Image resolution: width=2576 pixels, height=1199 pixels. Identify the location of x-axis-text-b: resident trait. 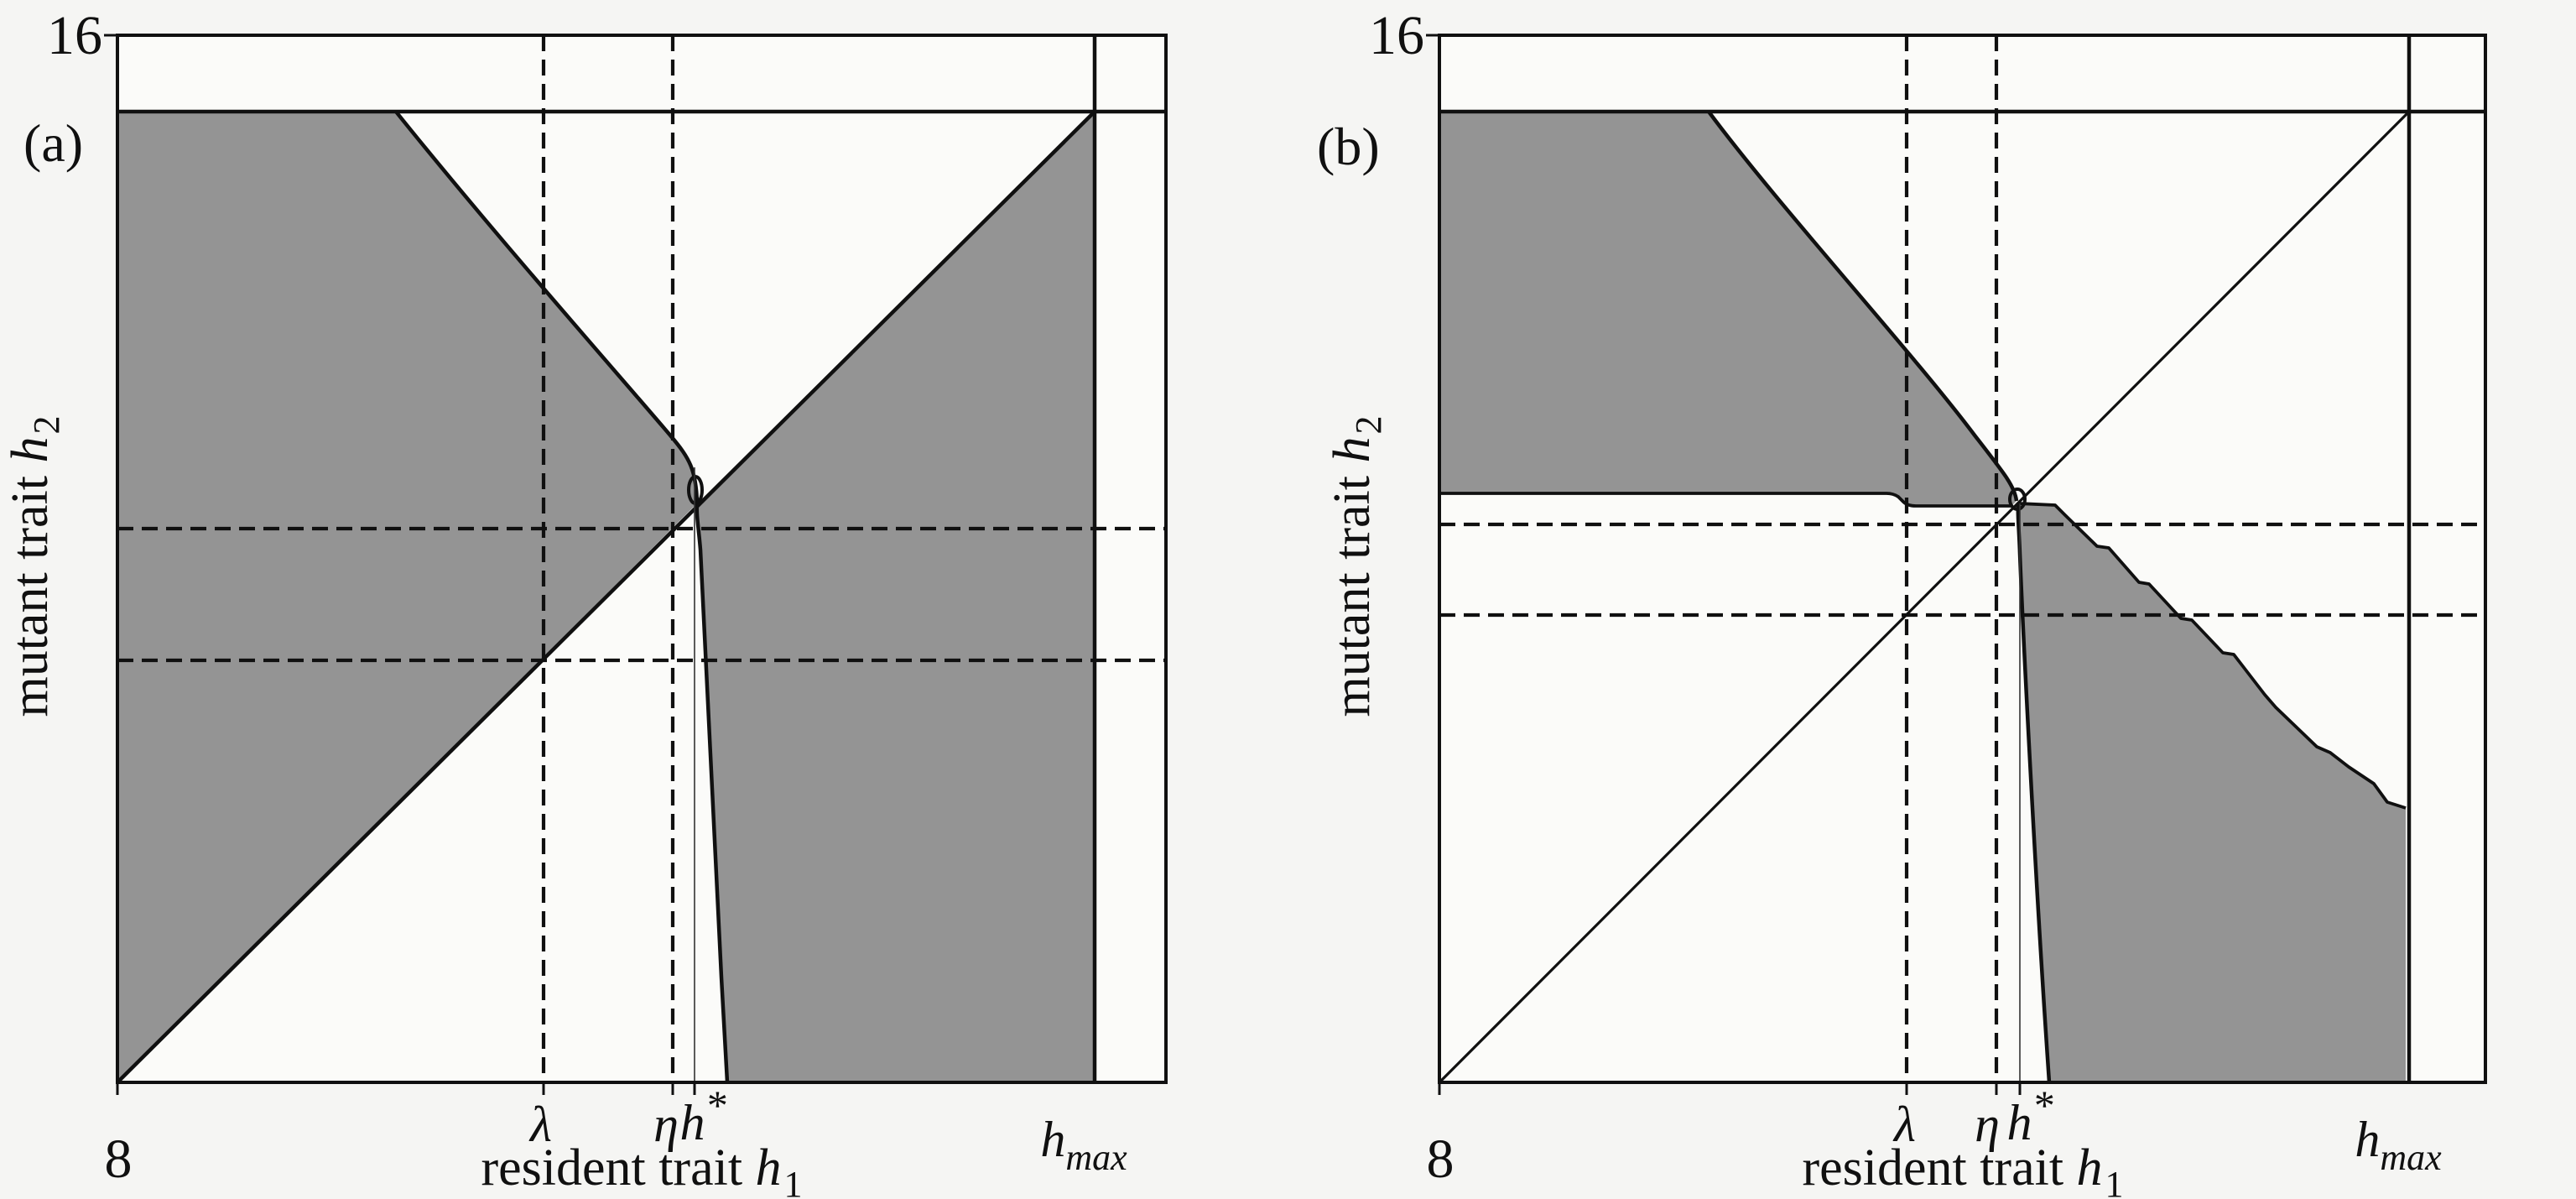
(1939, 1167).